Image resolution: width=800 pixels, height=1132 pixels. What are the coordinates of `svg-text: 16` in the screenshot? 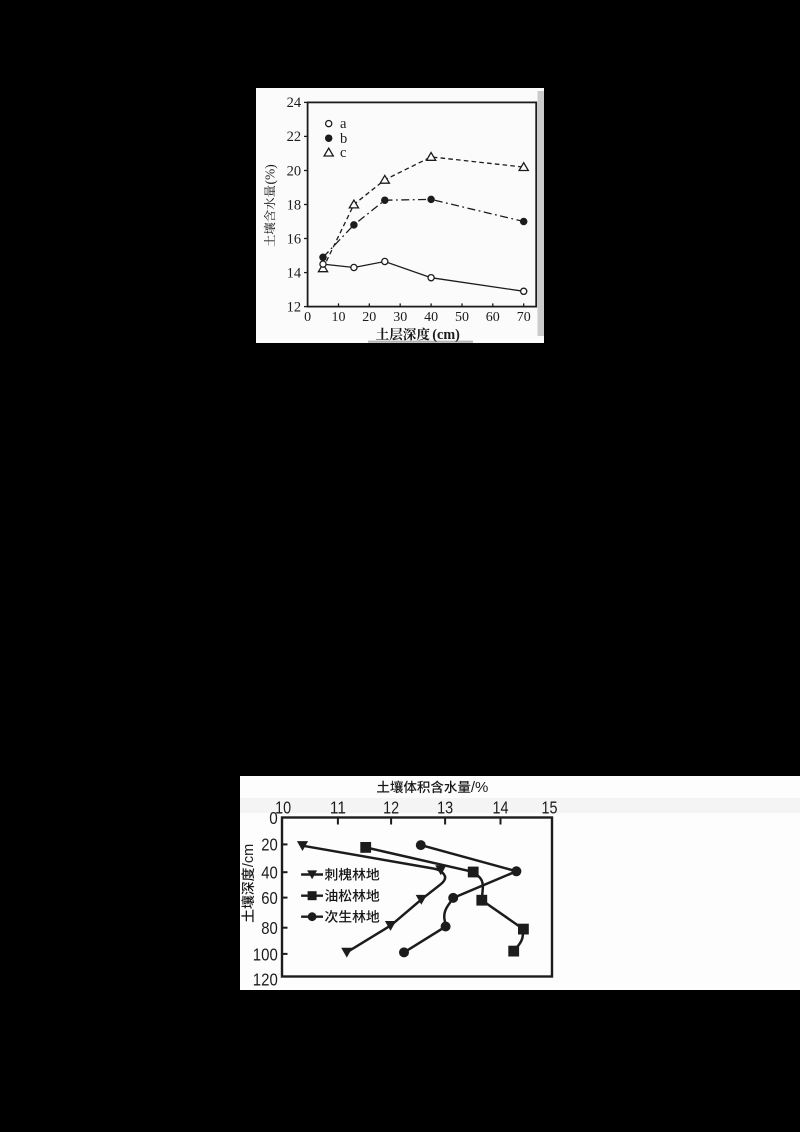 It's located at (294, 239).